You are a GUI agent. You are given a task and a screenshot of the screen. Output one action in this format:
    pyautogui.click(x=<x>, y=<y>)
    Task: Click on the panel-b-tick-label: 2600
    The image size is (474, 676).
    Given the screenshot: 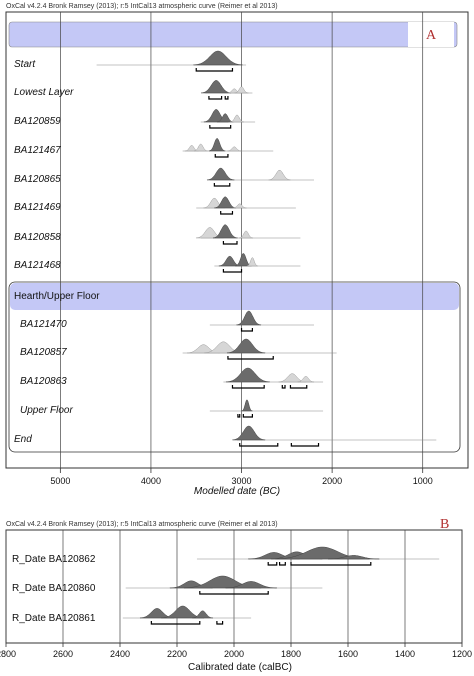 What is the action you would take?
    pyautogui.click(x=63, y=654)
    